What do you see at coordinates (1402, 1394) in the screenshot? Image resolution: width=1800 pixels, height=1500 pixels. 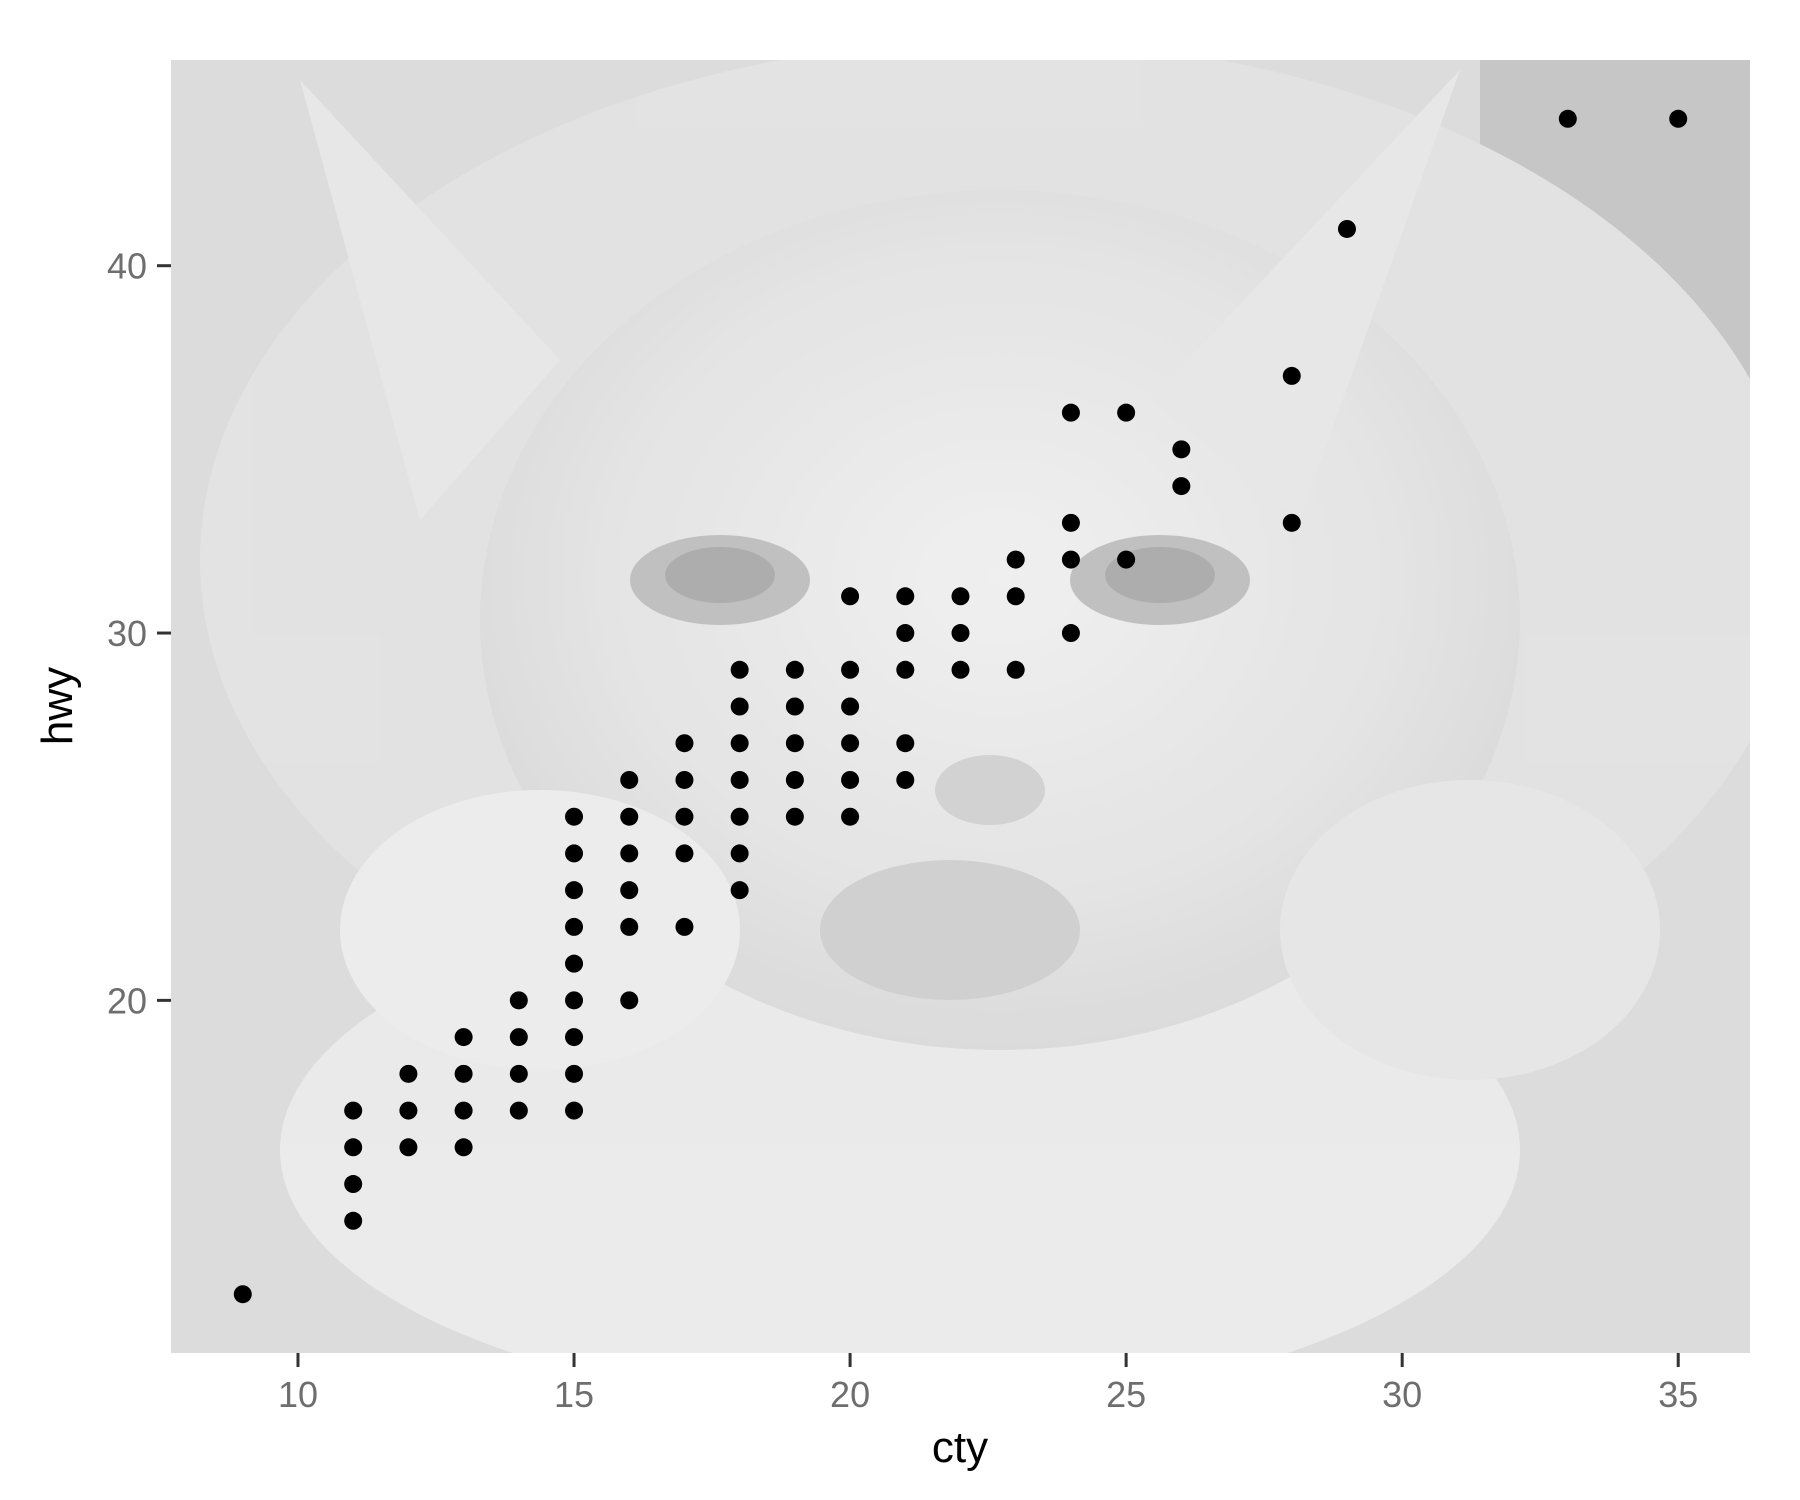 I see `x-tick-label: 30` at bounding box center [1402, 1394].